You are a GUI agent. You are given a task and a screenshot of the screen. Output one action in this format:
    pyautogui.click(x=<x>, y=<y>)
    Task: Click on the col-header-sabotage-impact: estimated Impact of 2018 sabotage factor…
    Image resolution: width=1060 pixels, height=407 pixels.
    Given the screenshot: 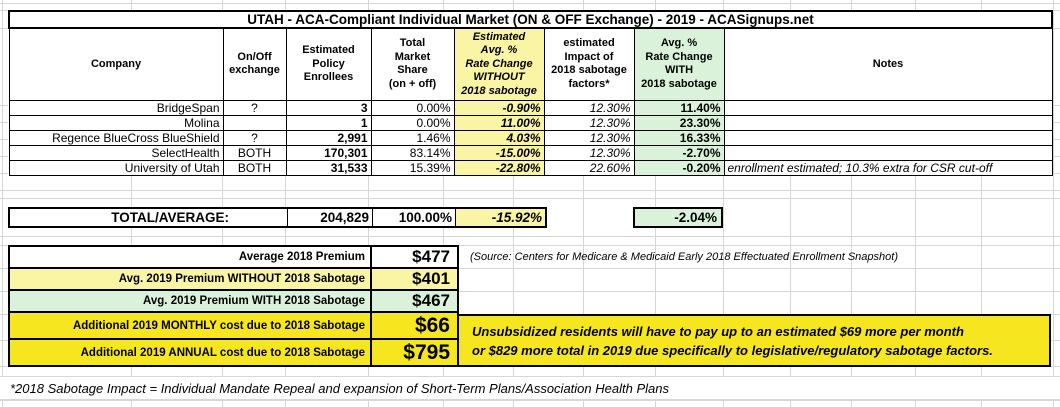 What is the action you would take?
    pyautogui.click(x=589, y=64)
    